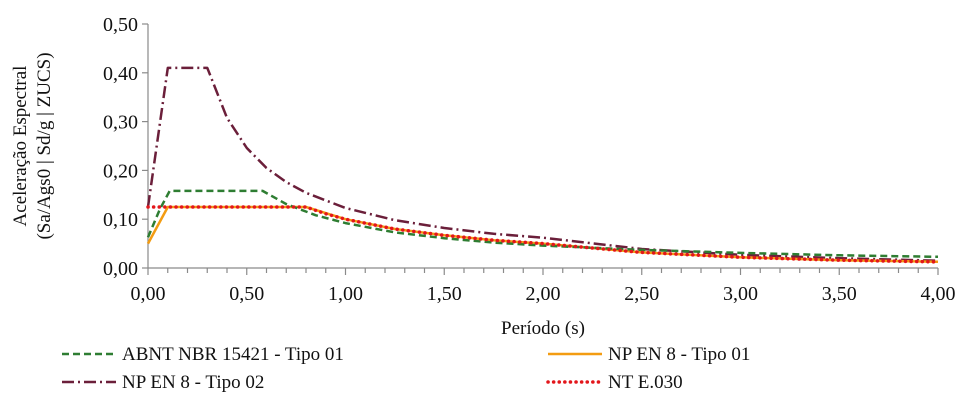  Describe the element at coordinates (543, 294) in the screenshot. I see `x-tick-label: 2,00` at that location.